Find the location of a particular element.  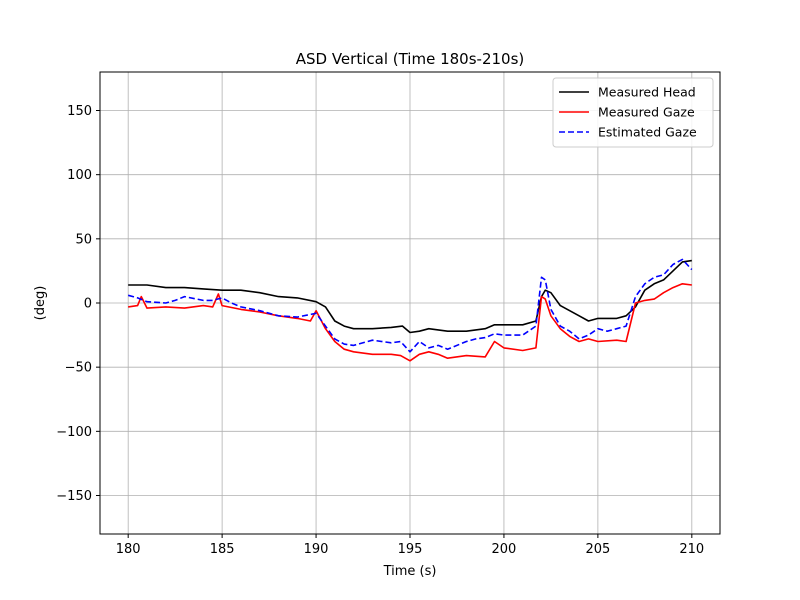

x-tick-label: 210 is located at coordinates (691, 549).